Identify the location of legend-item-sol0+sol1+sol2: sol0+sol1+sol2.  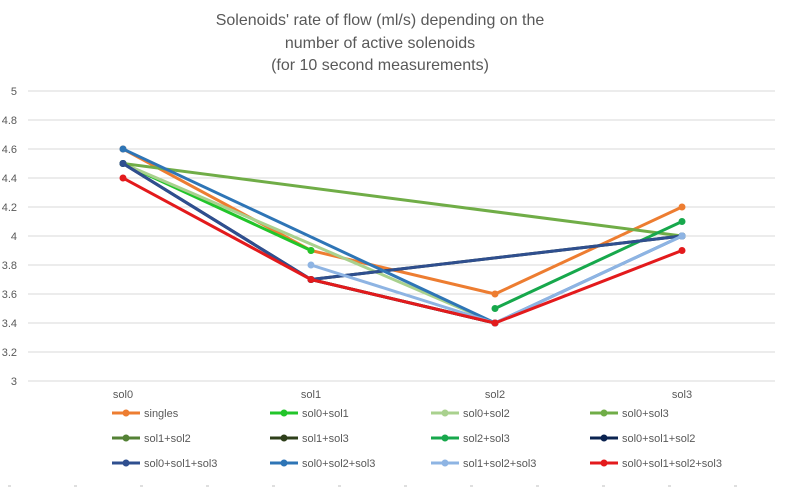
(642, 439).